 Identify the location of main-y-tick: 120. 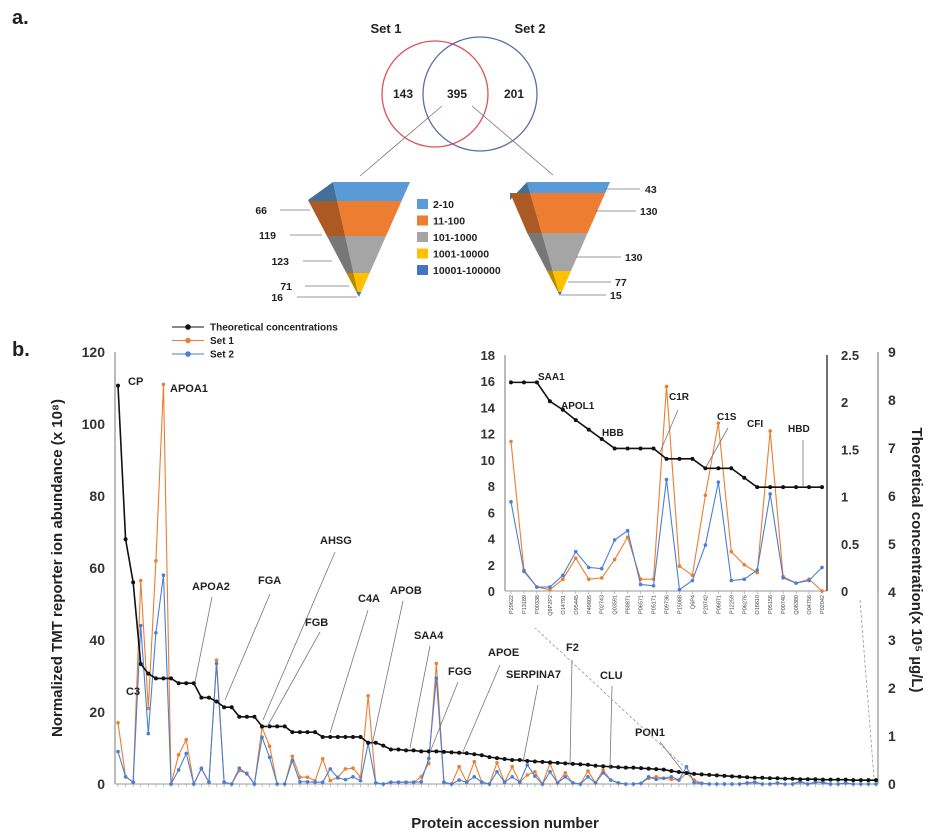
(94, 352).